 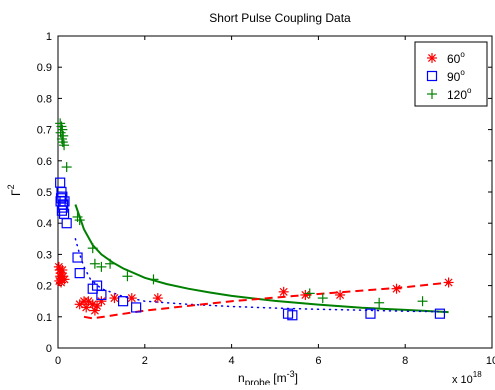 What do you see at coordinates (266, 300) in the screenshot?
I see `red-dashed-line` at bounding box center [266, 300].